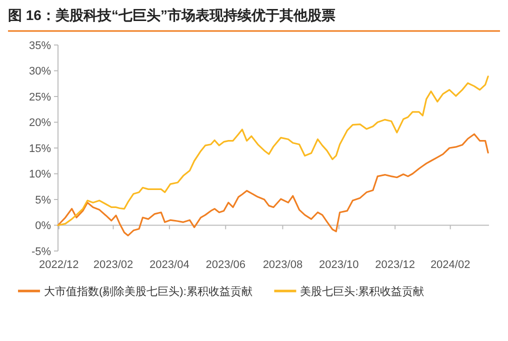  Describe the element at coordinates (226, 265) in the screenshot. I see `x-tick-label: 2023/06` at that location.